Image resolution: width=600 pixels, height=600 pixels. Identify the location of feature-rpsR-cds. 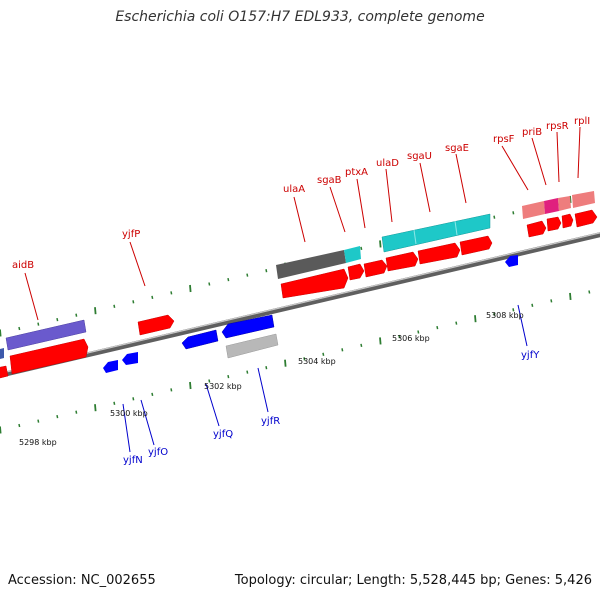
(567, 221).